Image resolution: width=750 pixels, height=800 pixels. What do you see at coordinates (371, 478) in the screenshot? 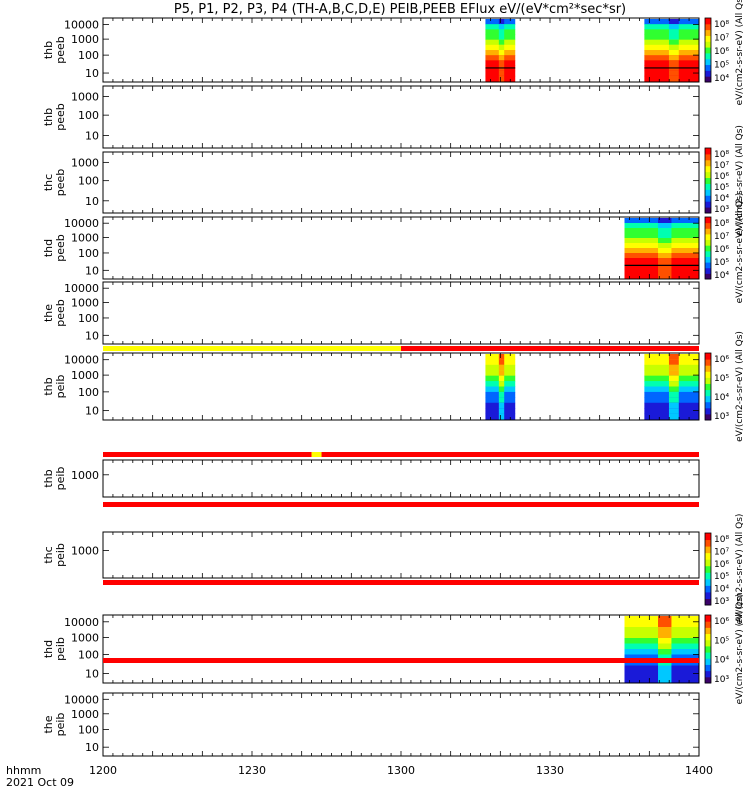
I see `panel-thb-peib-6: 1000 thb peib` at bounding box center [371, 478].